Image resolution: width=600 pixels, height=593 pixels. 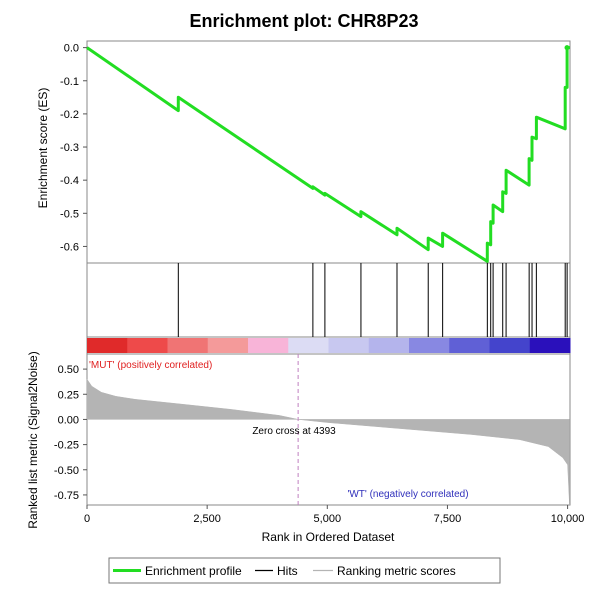 I want to click on metric-ytick-label: -0.75, so click(x=66, y=496).